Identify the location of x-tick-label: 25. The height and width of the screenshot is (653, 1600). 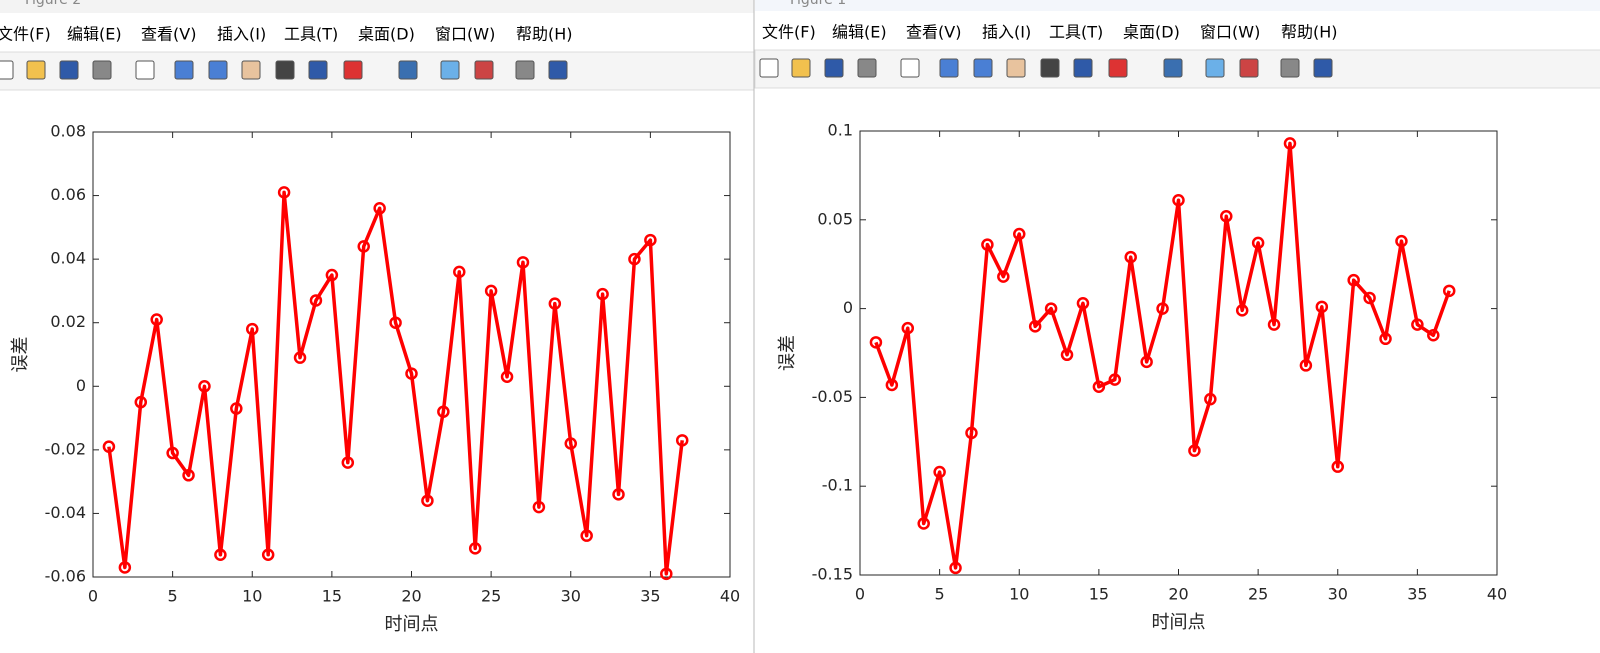
(1258, 594).